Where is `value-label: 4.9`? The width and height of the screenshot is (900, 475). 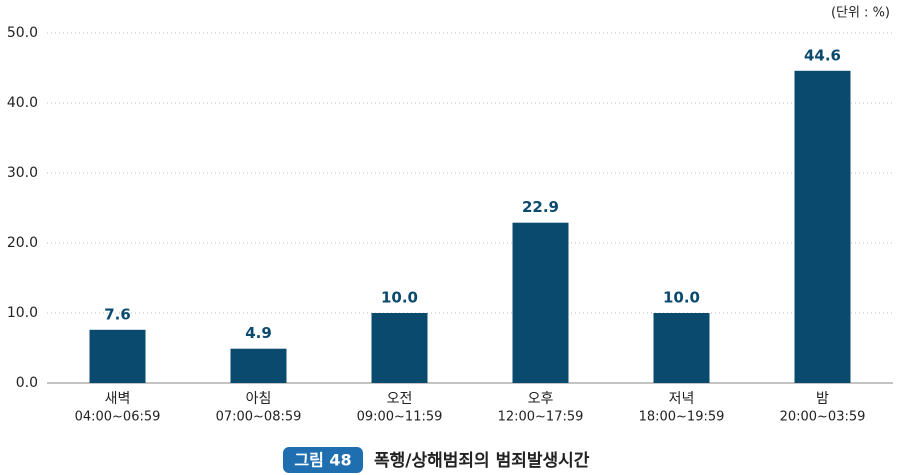
value-label: 4.9 is located at coordinates (258, 333).